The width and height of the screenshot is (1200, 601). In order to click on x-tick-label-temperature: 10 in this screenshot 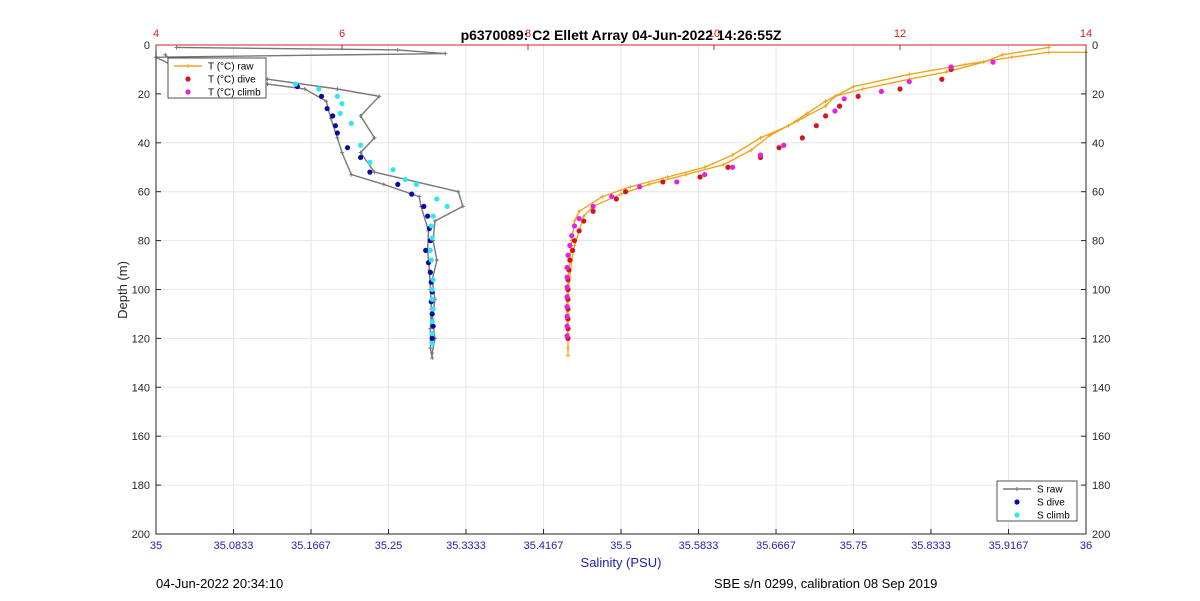, I will do `click(714, 34)`.